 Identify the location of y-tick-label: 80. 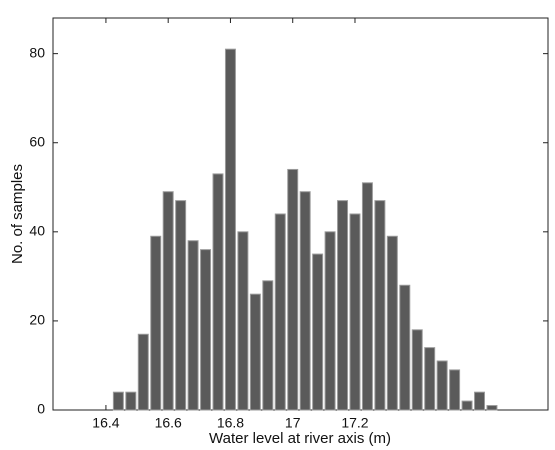
(37, 52).